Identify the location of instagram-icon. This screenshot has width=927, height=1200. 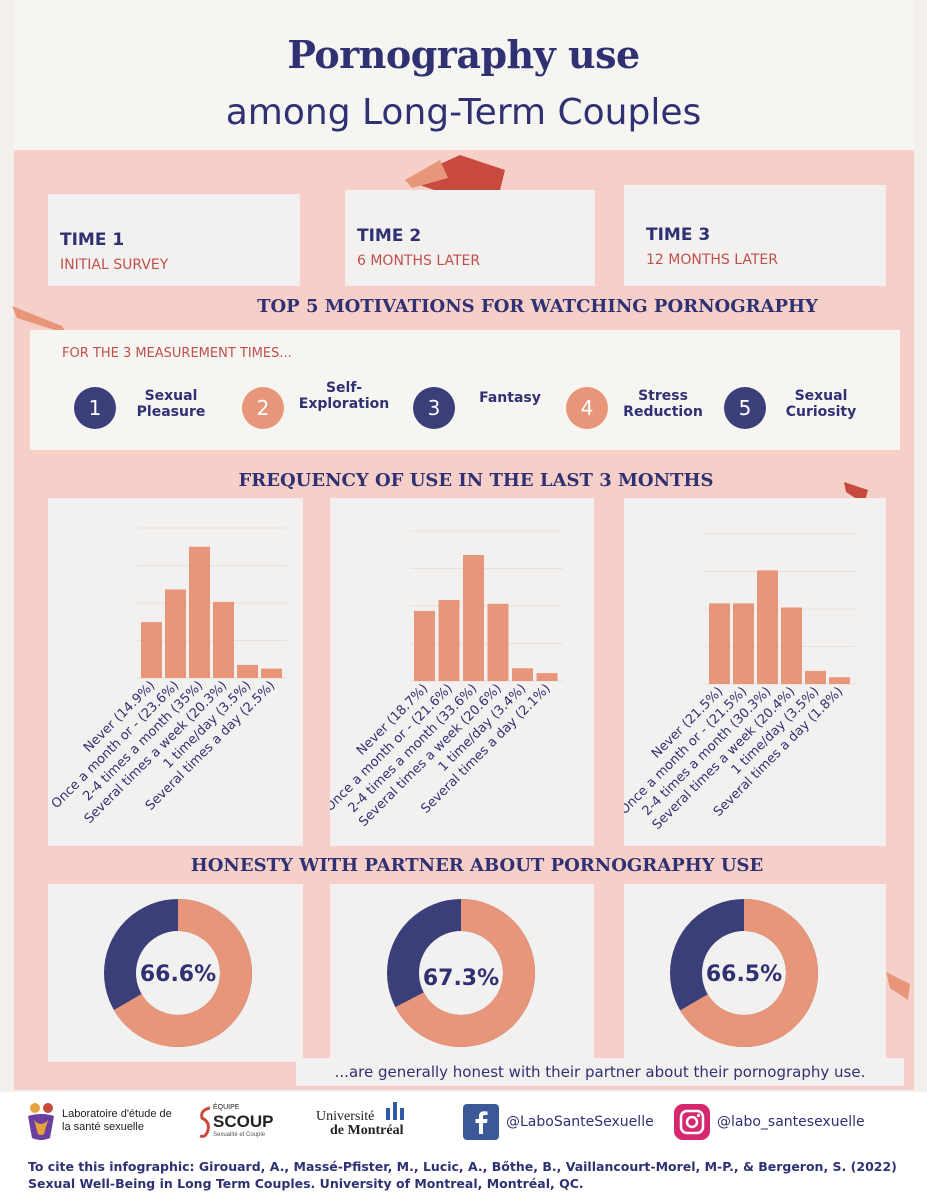
(692, 1122).